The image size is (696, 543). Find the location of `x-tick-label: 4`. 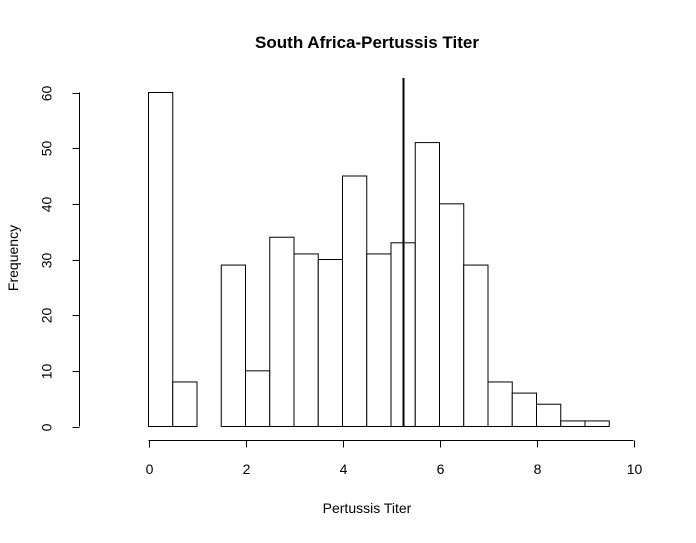

x-tick-label: 4 is located at coordinates (344, 469).